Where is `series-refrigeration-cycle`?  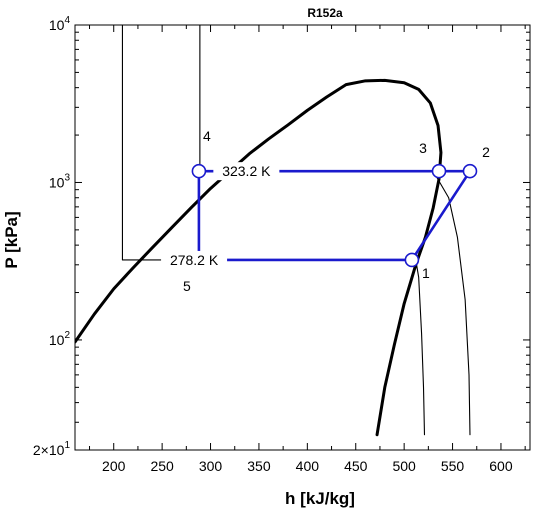 series-refrigeration-cycle is located at coordinates (334, 215).